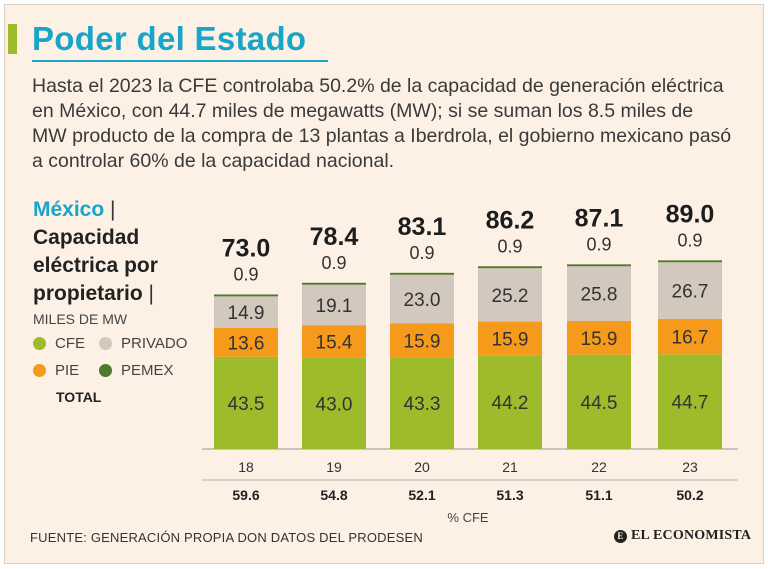 This screenshot has width=768, height=569. I want to click on legend-item-pie: PIE, so click(56, 370).